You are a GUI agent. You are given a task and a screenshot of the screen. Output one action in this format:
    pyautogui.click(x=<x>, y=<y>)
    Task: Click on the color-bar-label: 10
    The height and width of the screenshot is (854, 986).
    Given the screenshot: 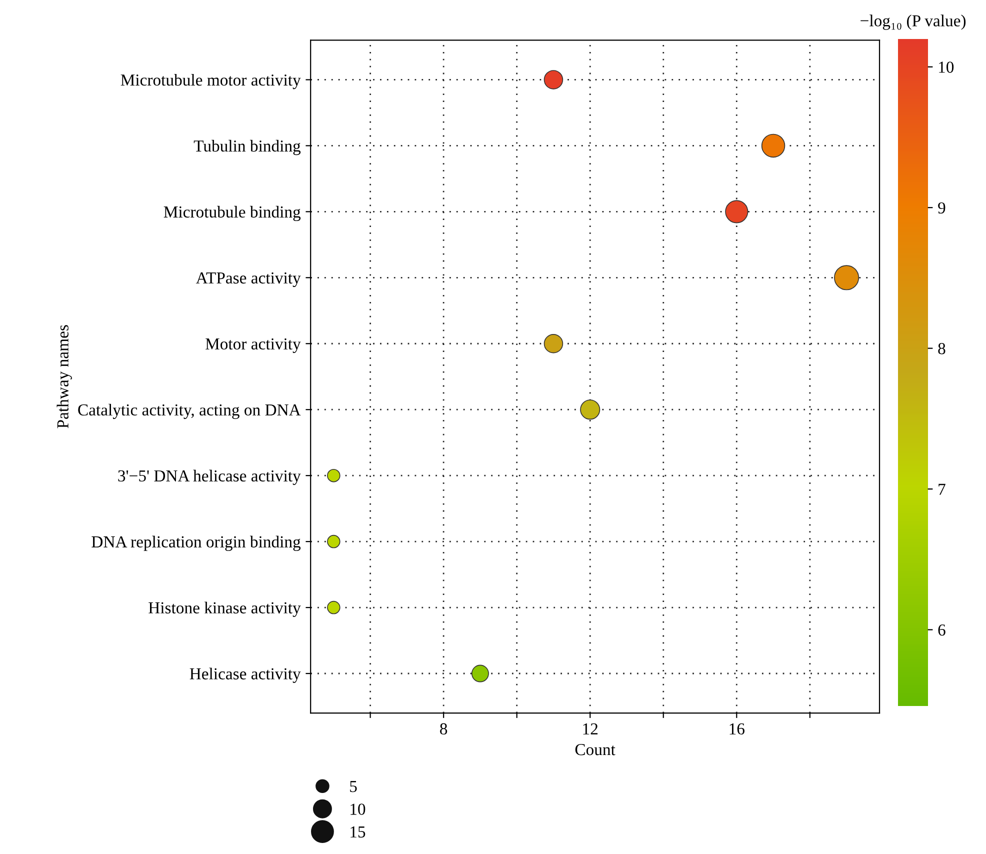 What is the action you would take?
    pyautogui.click(x=946, y=67)
    